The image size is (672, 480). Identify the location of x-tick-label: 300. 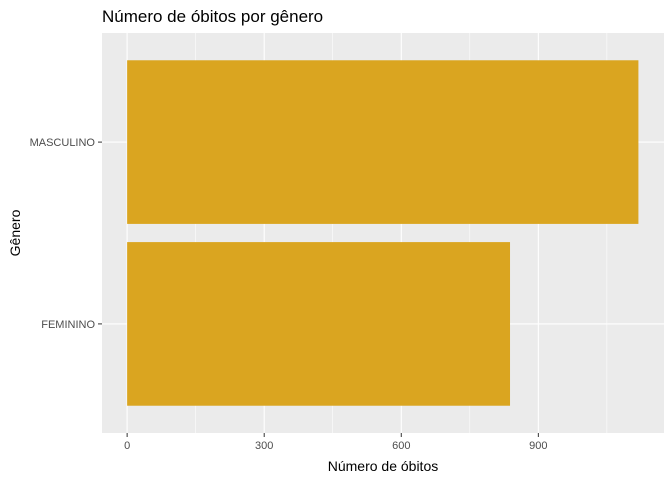
(264, 446).